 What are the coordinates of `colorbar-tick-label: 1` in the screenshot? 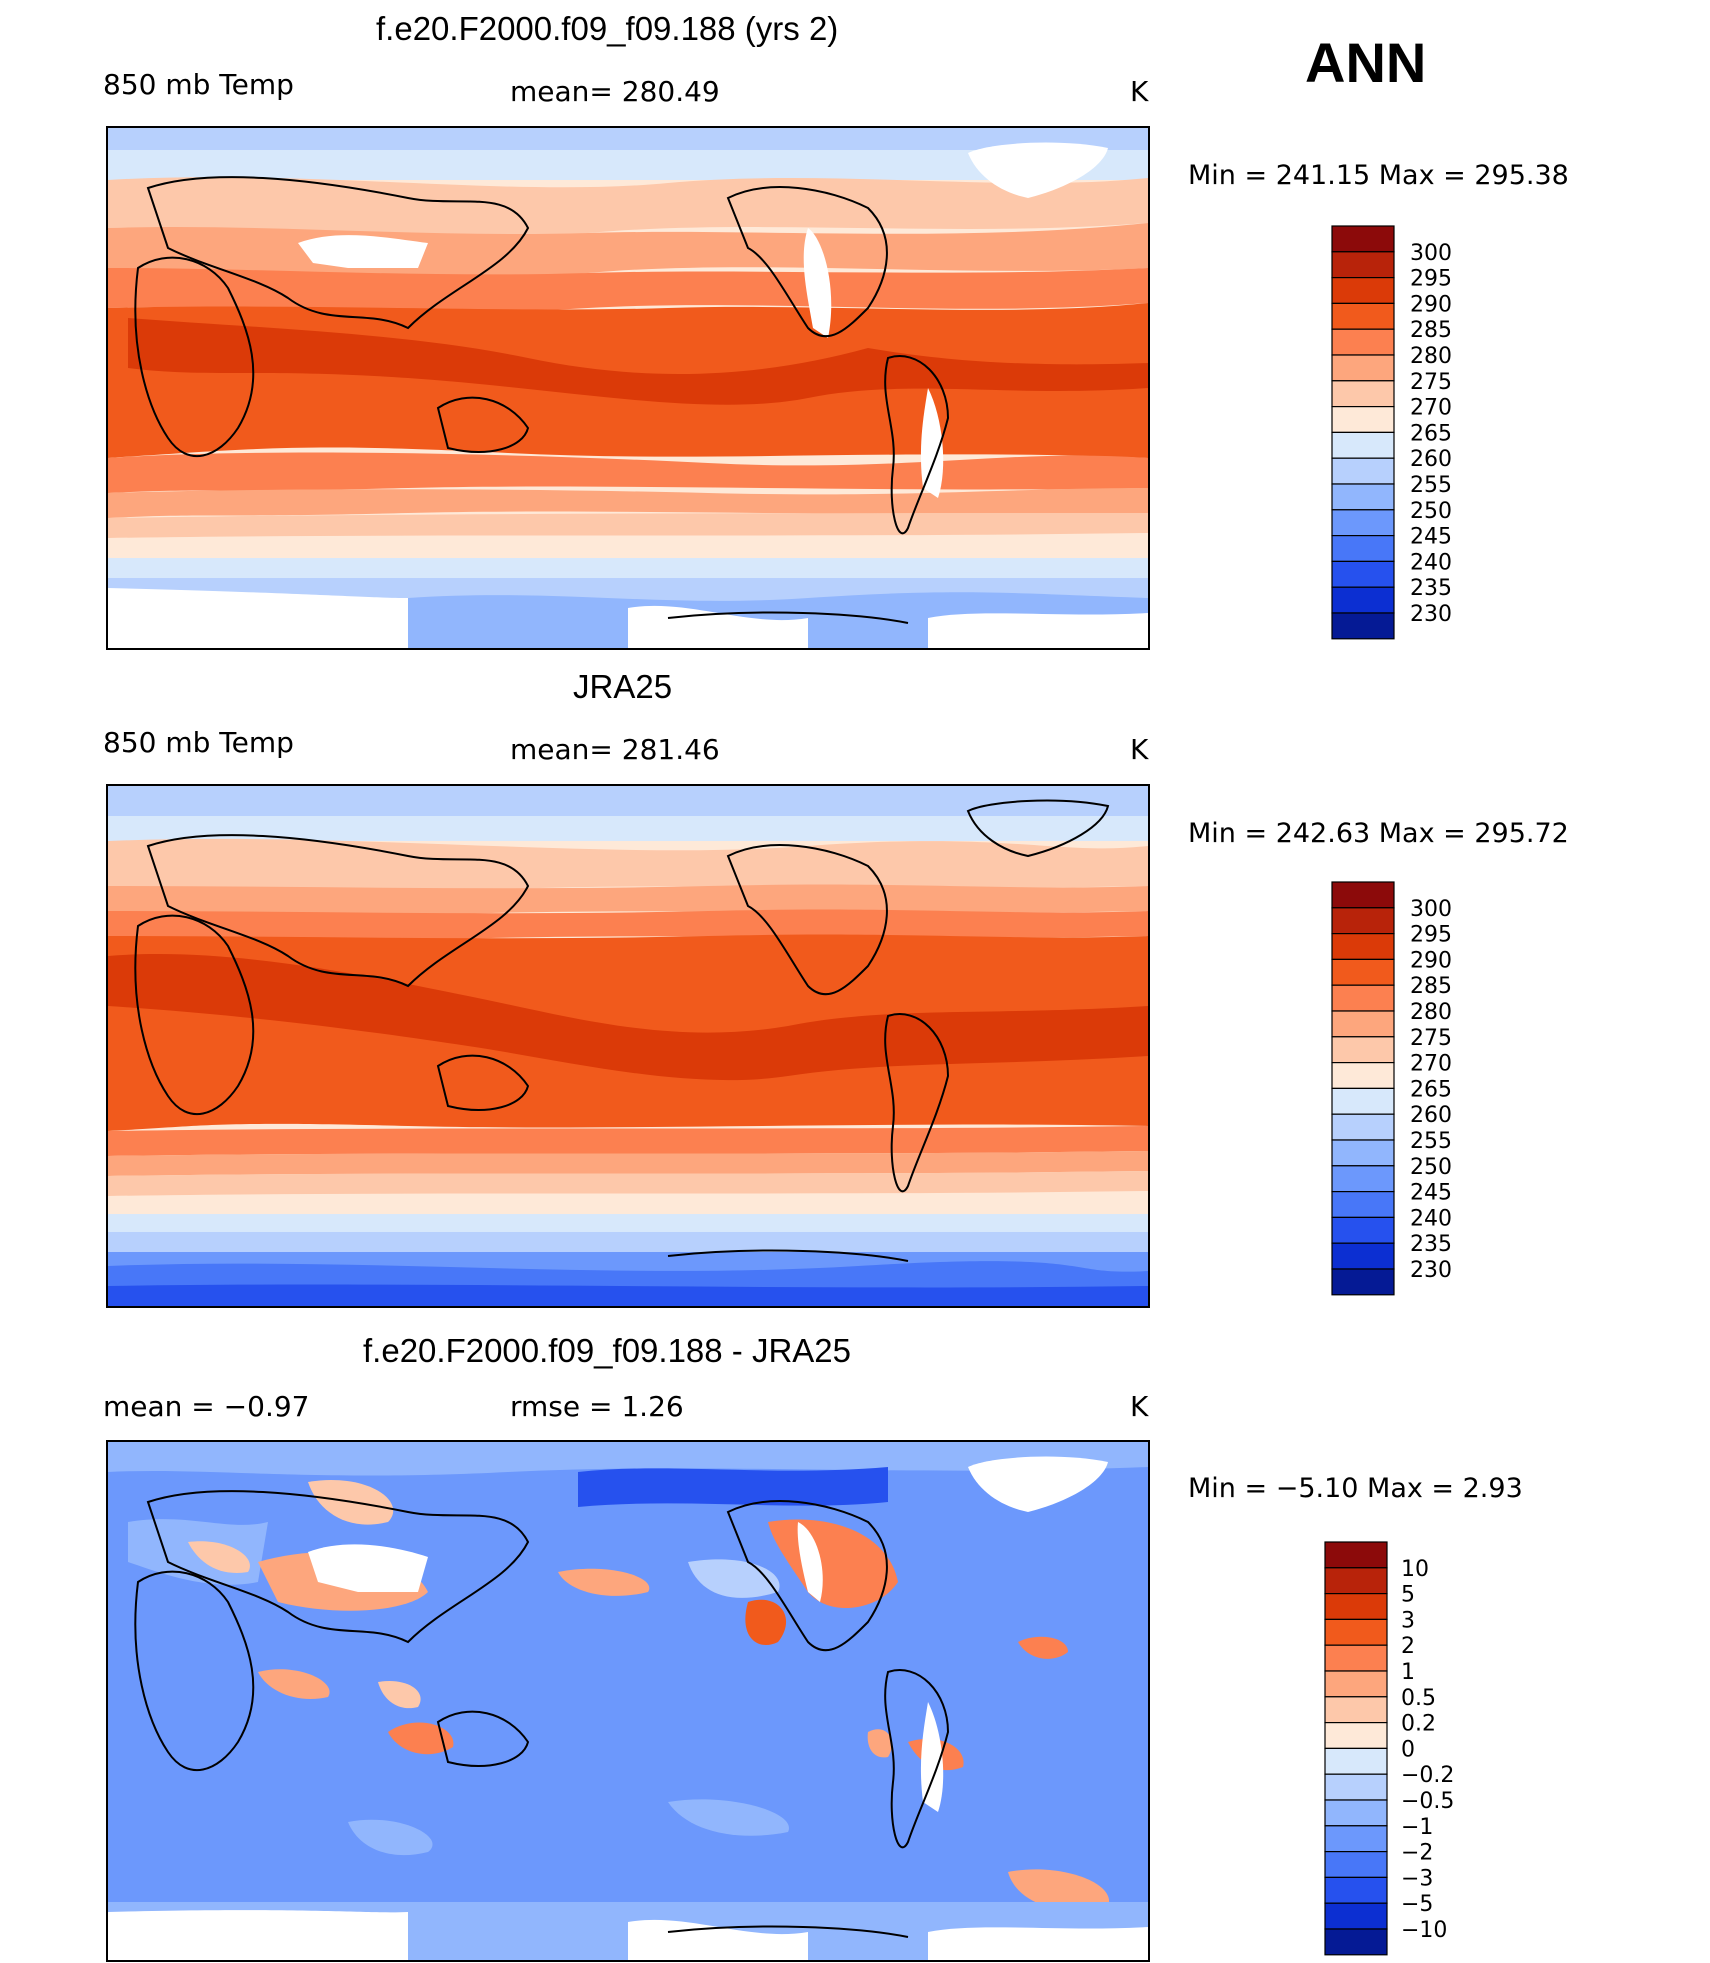 It's located at (1408, 1672).